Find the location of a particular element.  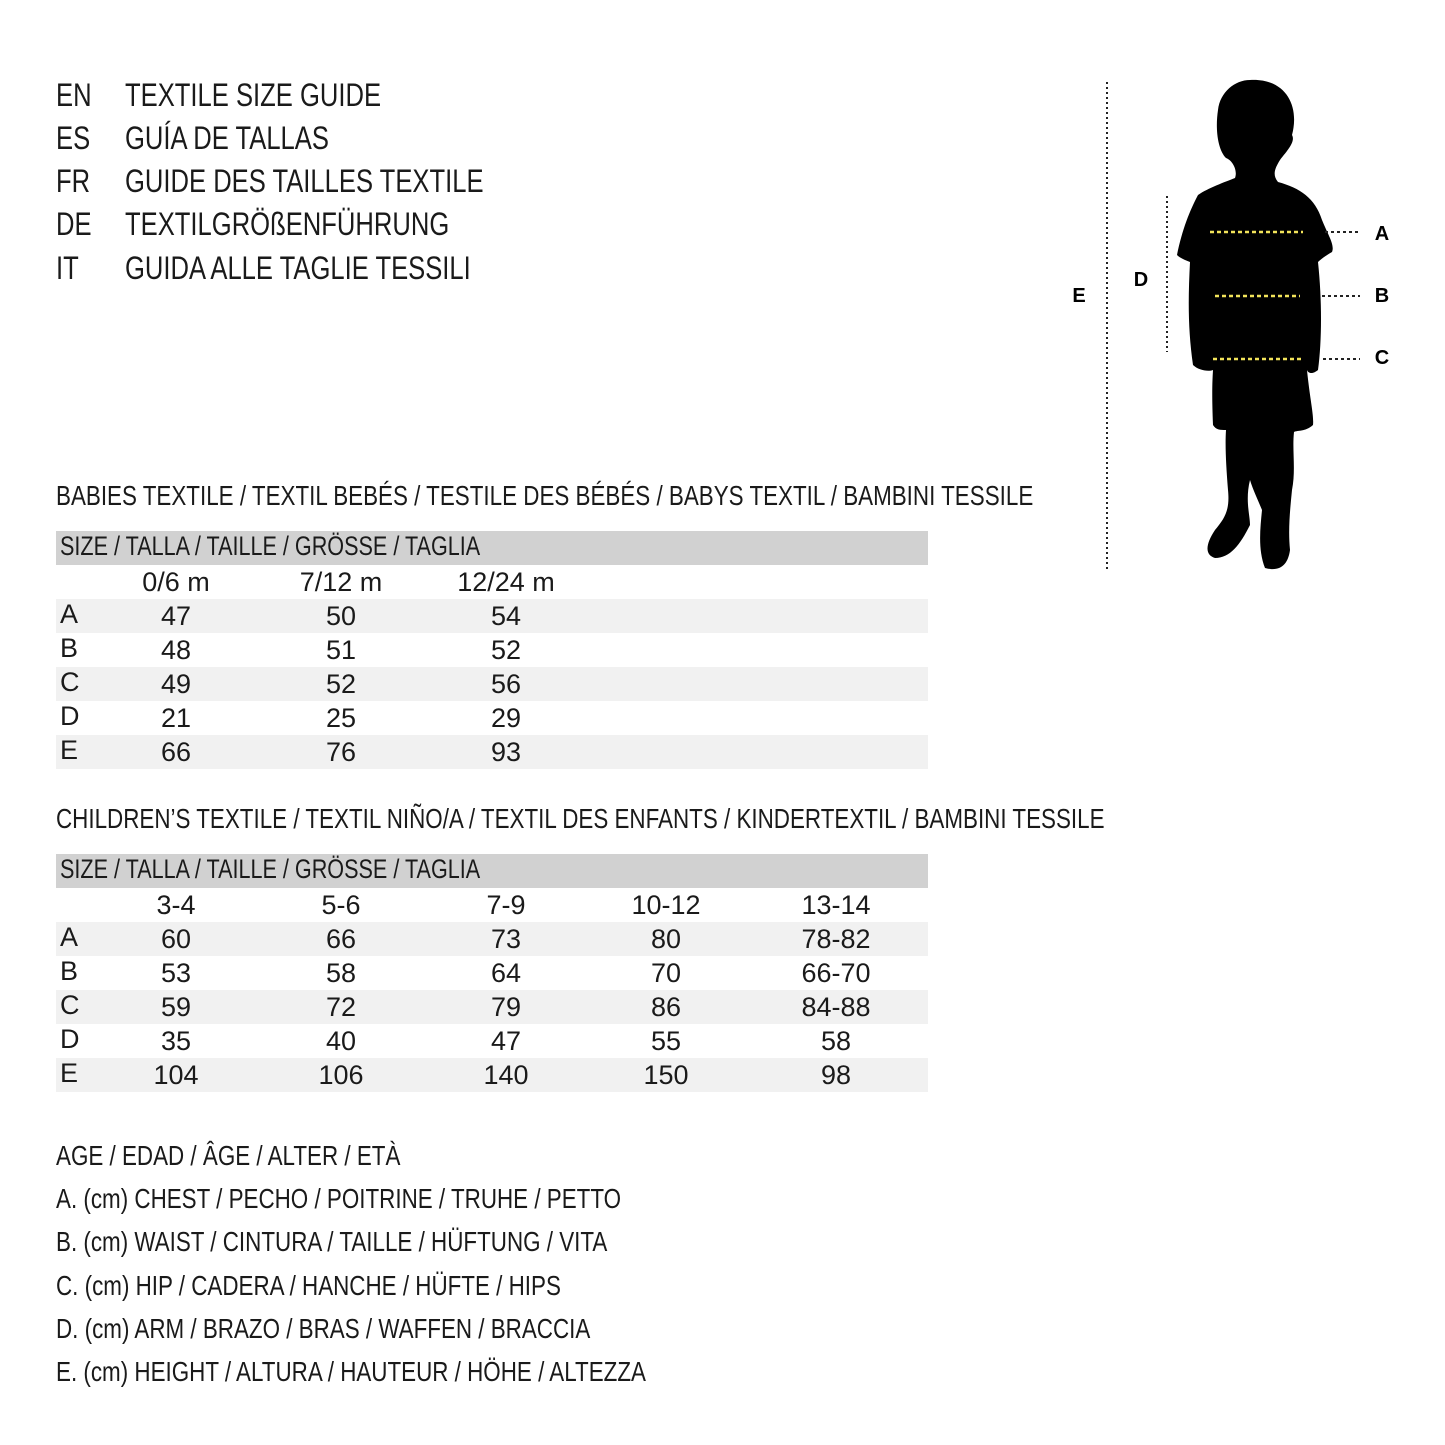

title-text: GUÍA DE TALLAS is located at coordinates (227, 138).